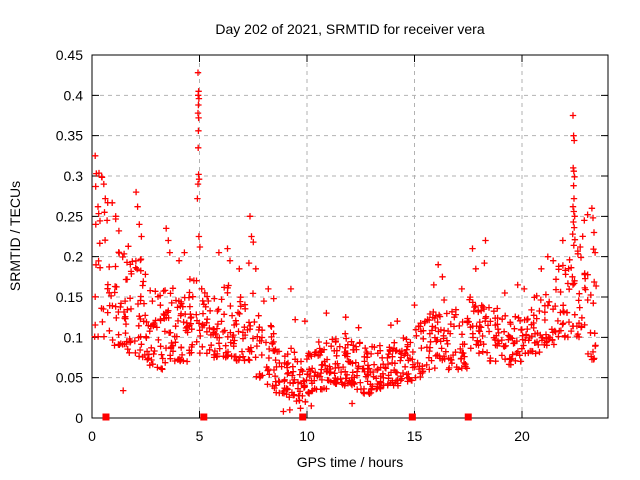  What do you see at coordinates (74, 257) in the screenshot?
I see `y-tick-label: 0.2` at bounding box center [74, 257].